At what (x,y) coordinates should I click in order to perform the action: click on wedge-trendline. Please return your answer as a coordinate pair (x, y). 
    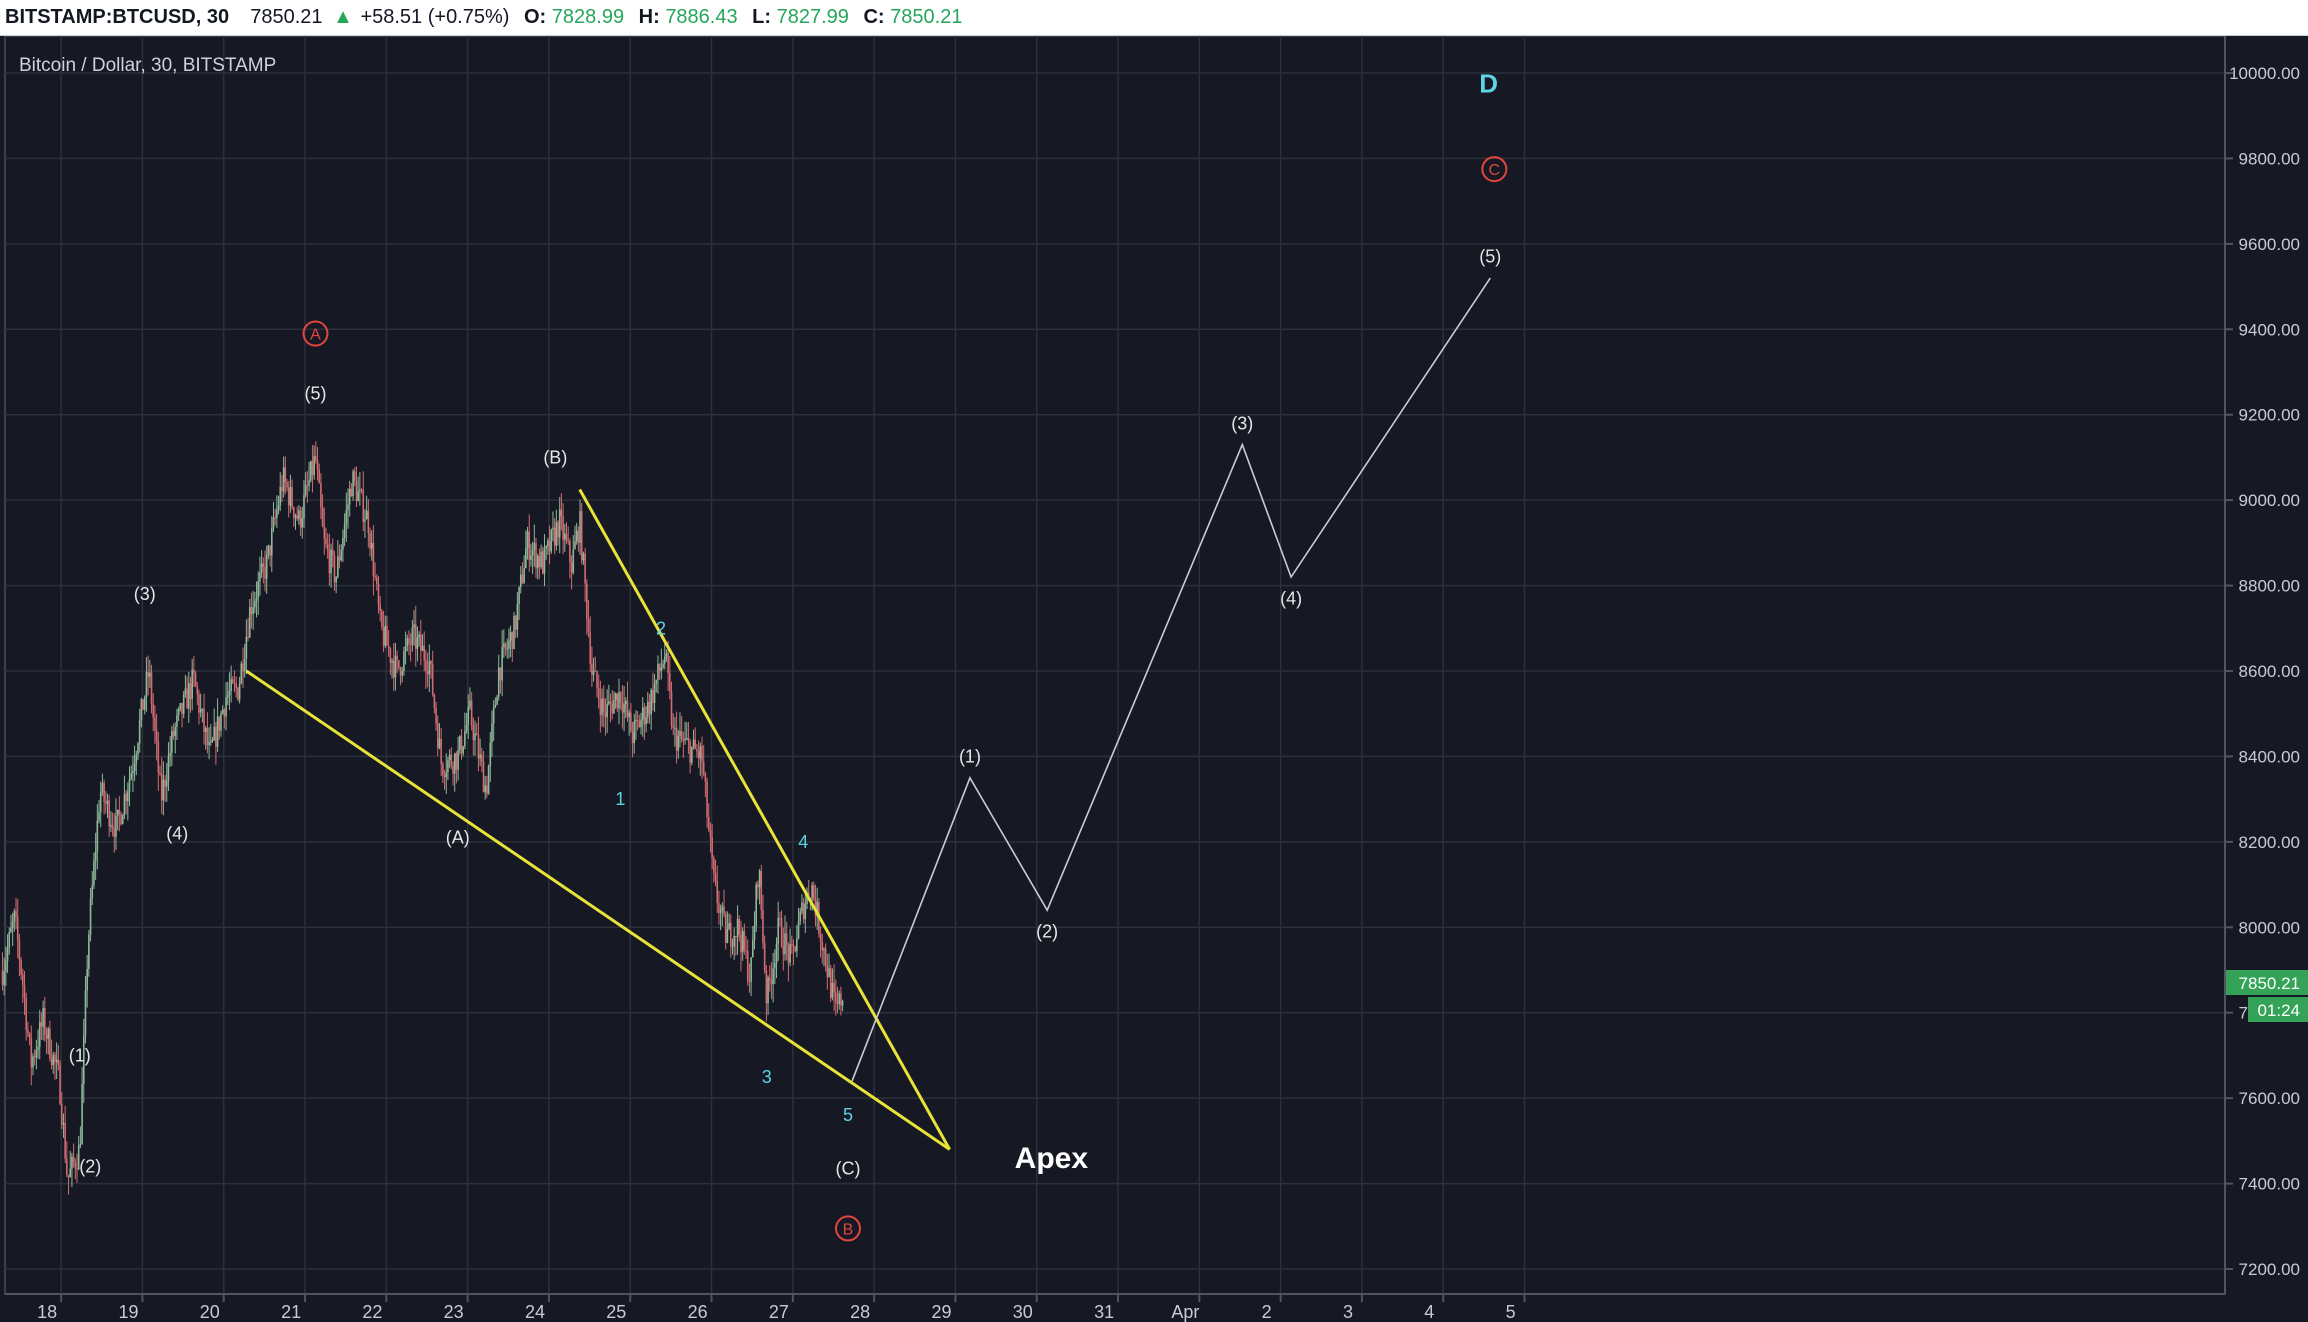
    Looking at the image, I should click on (764, 819).